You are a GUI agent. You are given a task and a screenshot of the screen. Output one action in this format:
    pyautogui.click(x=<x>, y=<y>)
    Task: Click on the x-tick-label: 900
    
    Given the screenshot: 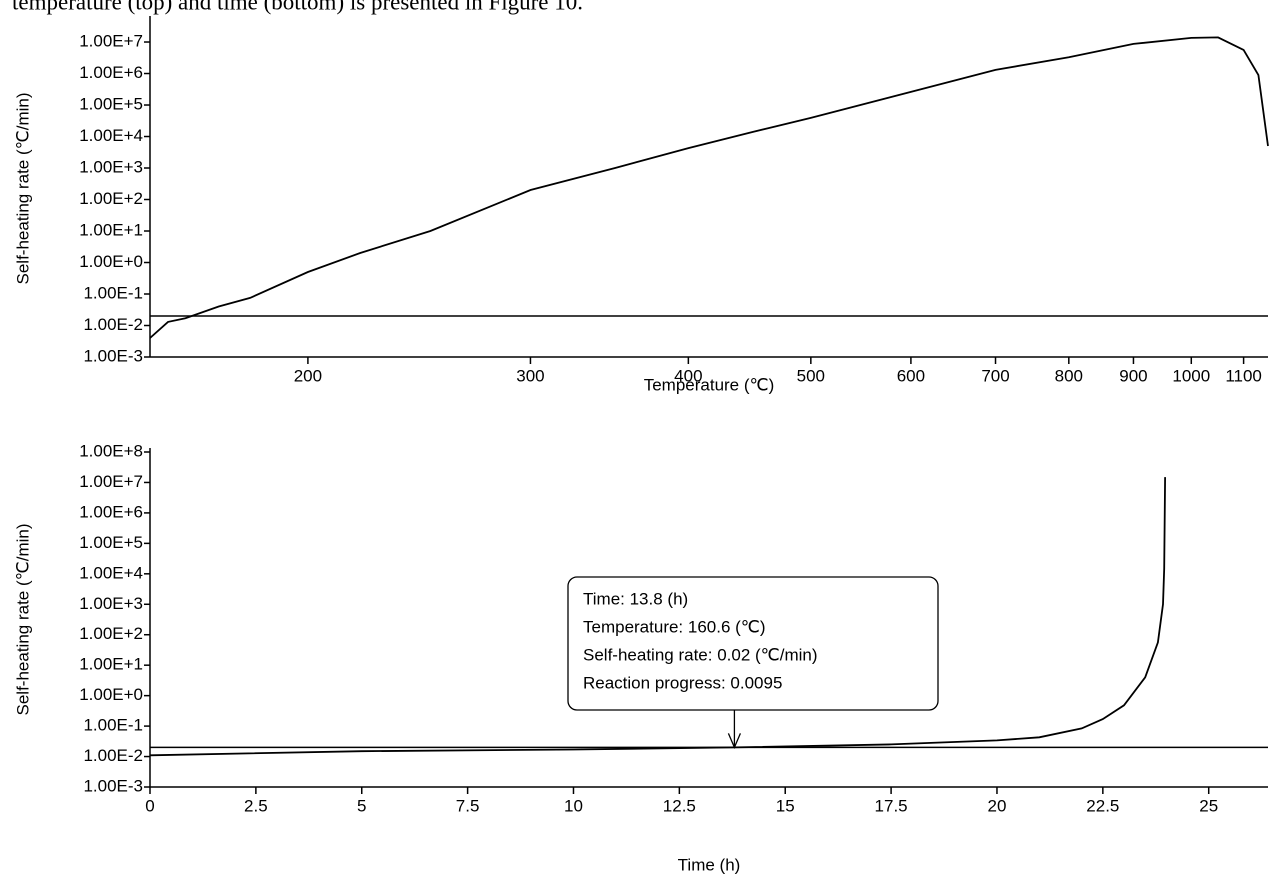 What is the action you would take?
    pyautogui.click(x=1133, y=375)
    